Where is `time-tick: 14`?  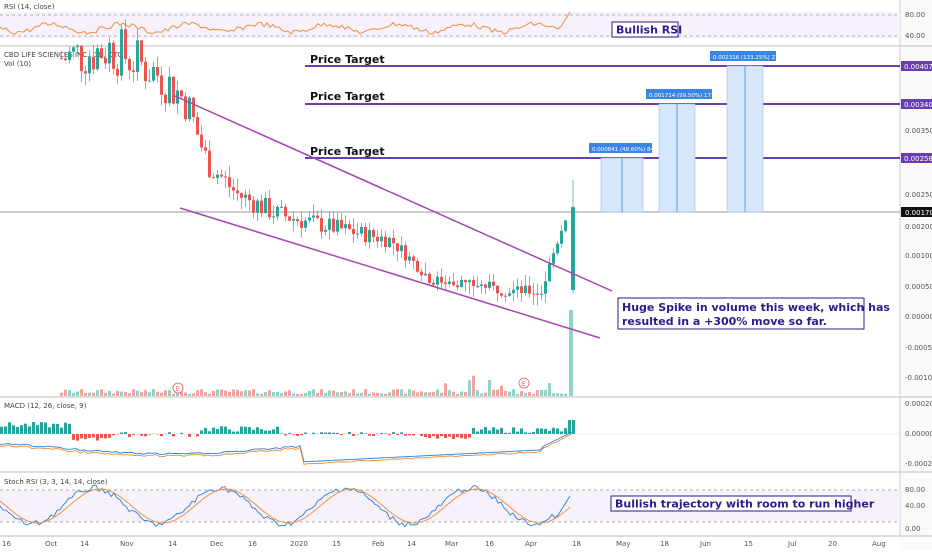 time-tick: 14 is located at coordinates (84, 544).